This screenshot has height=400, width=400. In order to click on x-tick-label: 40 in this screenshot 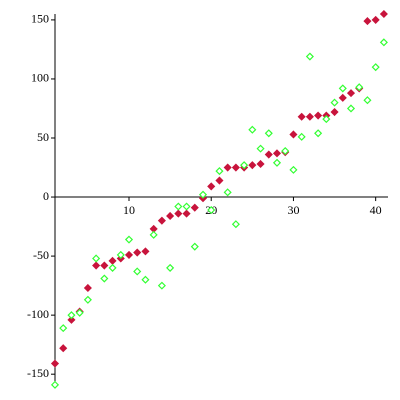, I will do `click(376, 210)`.